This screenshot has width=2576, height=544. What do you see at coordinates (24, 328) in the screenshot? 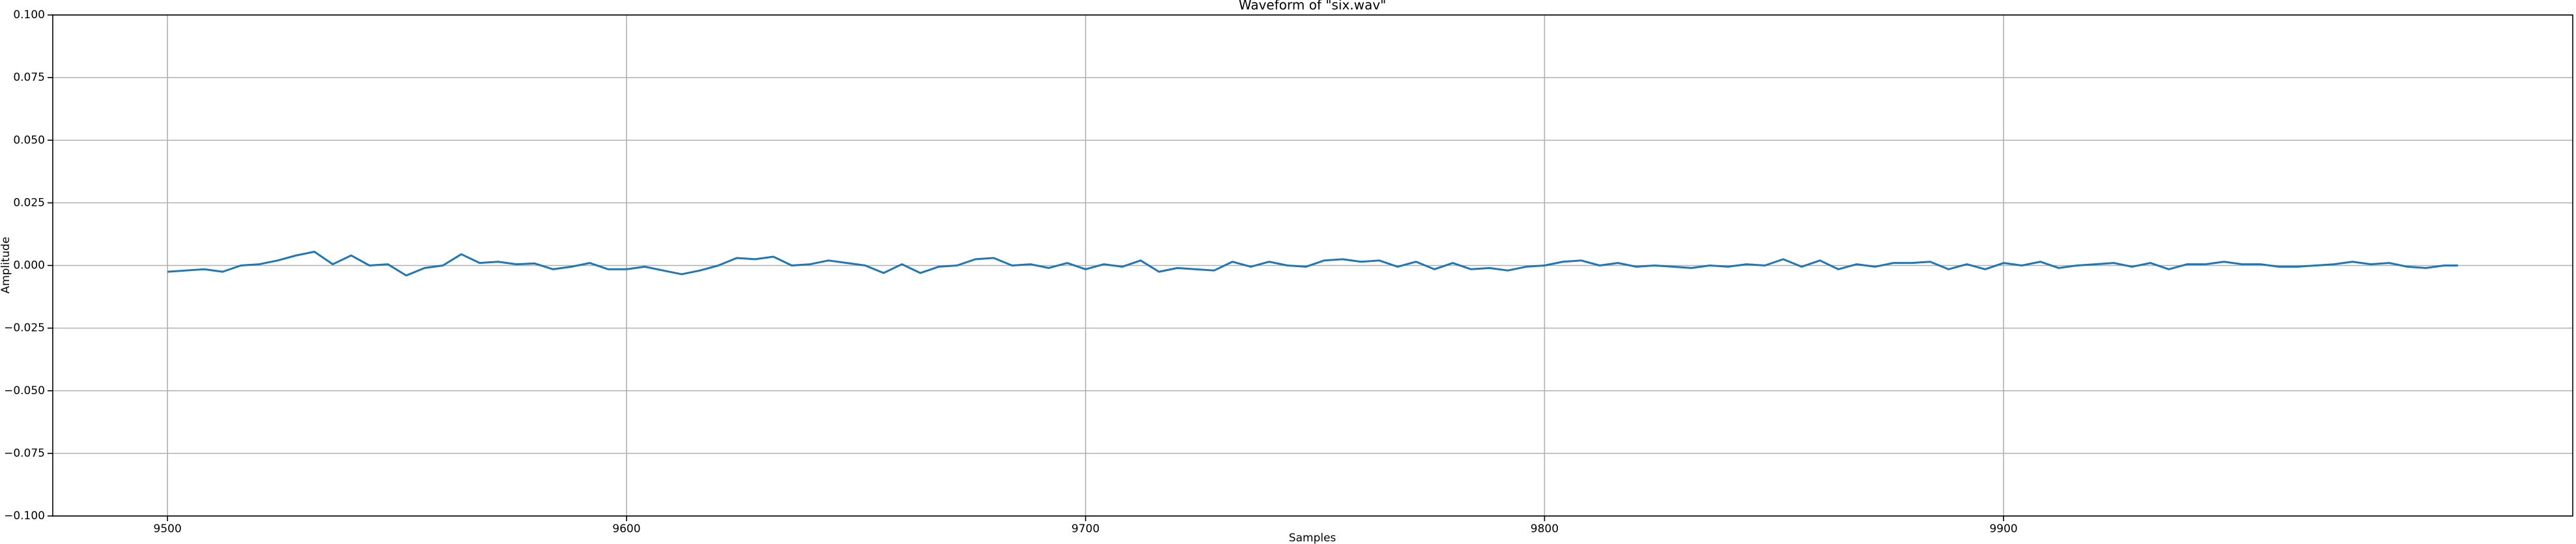
I see `y-tick-label: −0.025` at bounding box center [24, 328].